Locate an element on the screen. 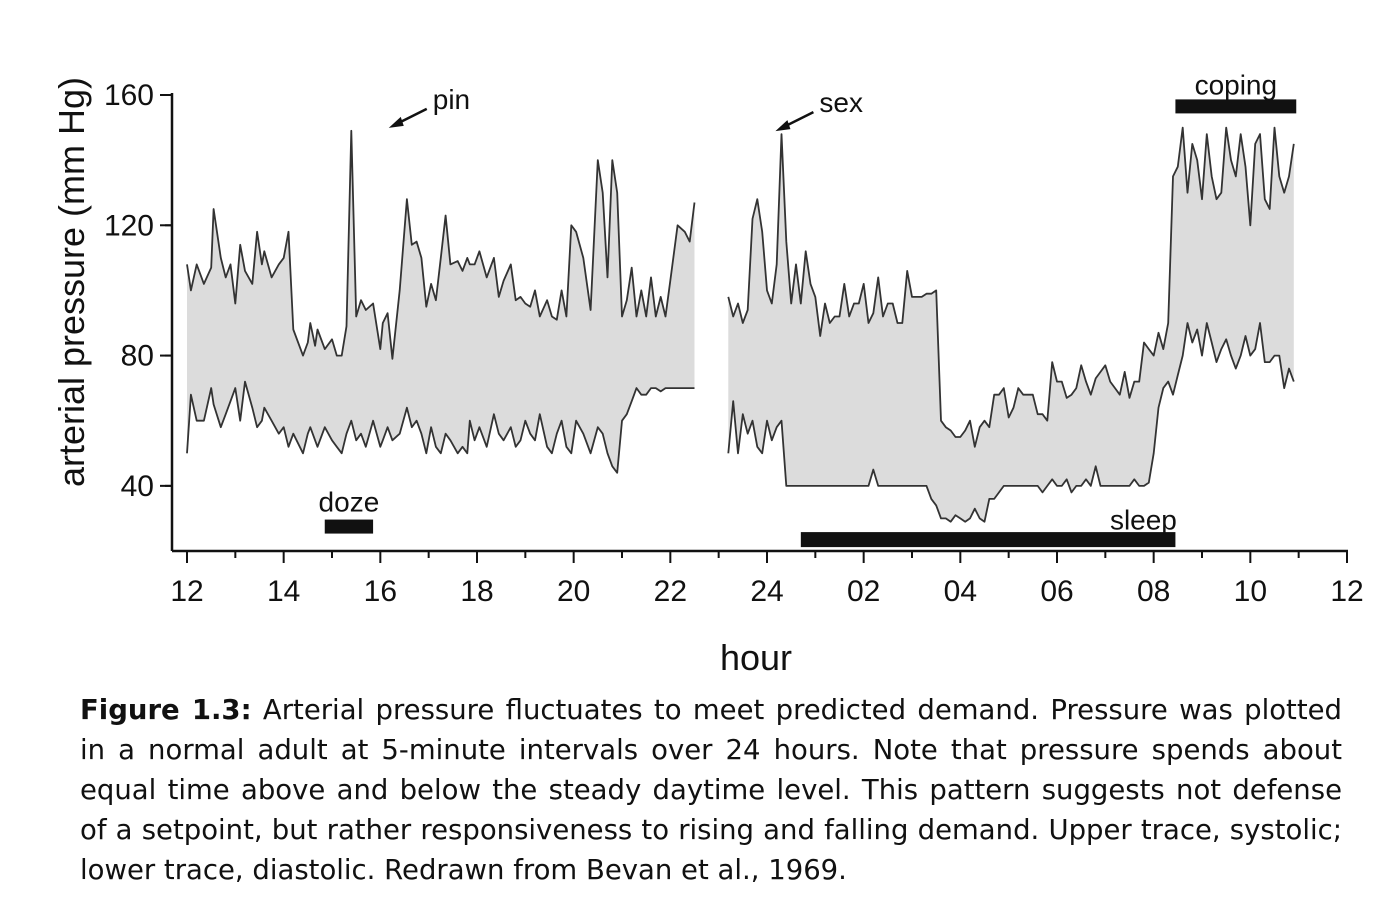 The width and height of the screenshot is (1390, 900). doze-label: doze is located at coordinates (349, 502).